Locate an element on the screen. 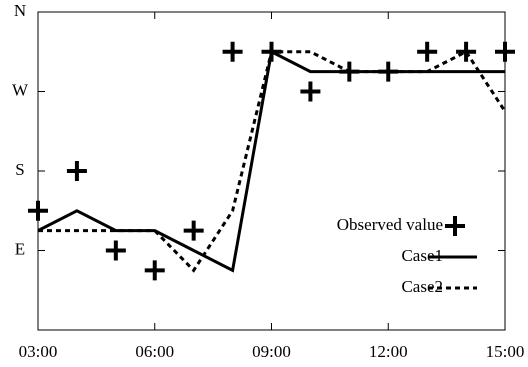 Image resolution: width=528 pixels, height=367 pixels. legend-label: Case1 is located at coordinates (422, 255).